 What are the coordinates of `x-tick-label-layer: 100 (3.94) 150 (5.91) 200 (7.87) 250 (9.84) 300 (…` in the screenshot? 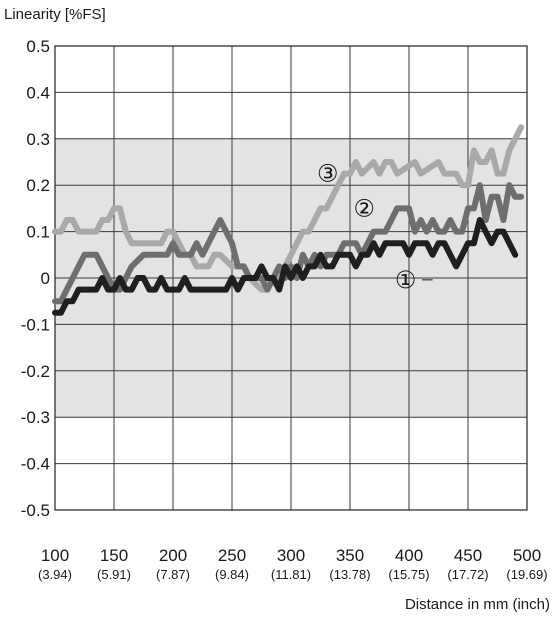 It's located at (293, 564).